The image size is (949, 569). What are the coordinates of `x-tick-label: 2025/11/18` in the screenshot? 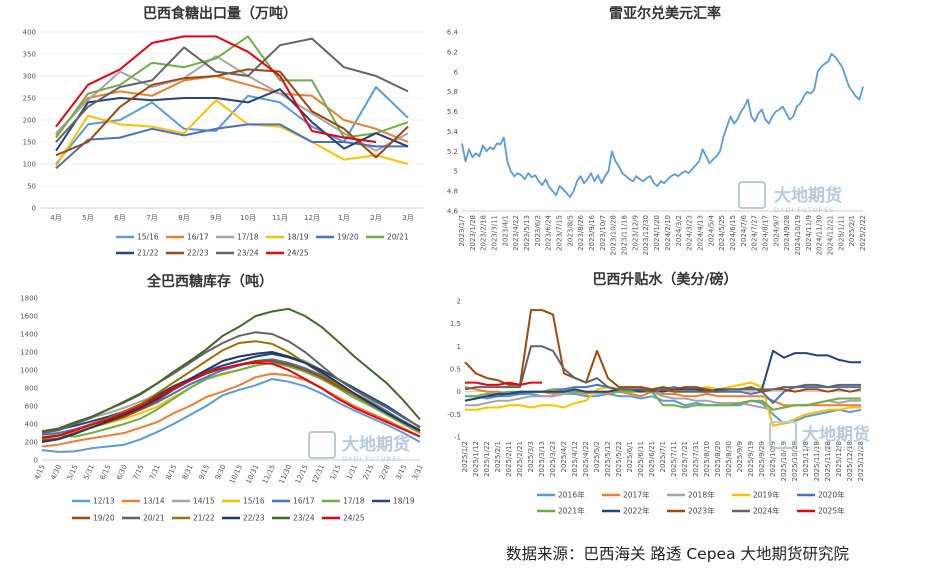 It's located at (817, 461).